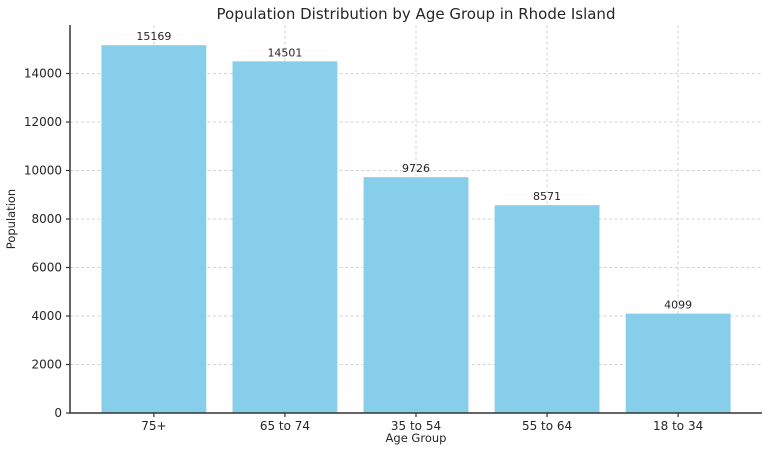  I want to click on y-tick-label: 4000, so click(46, 316).